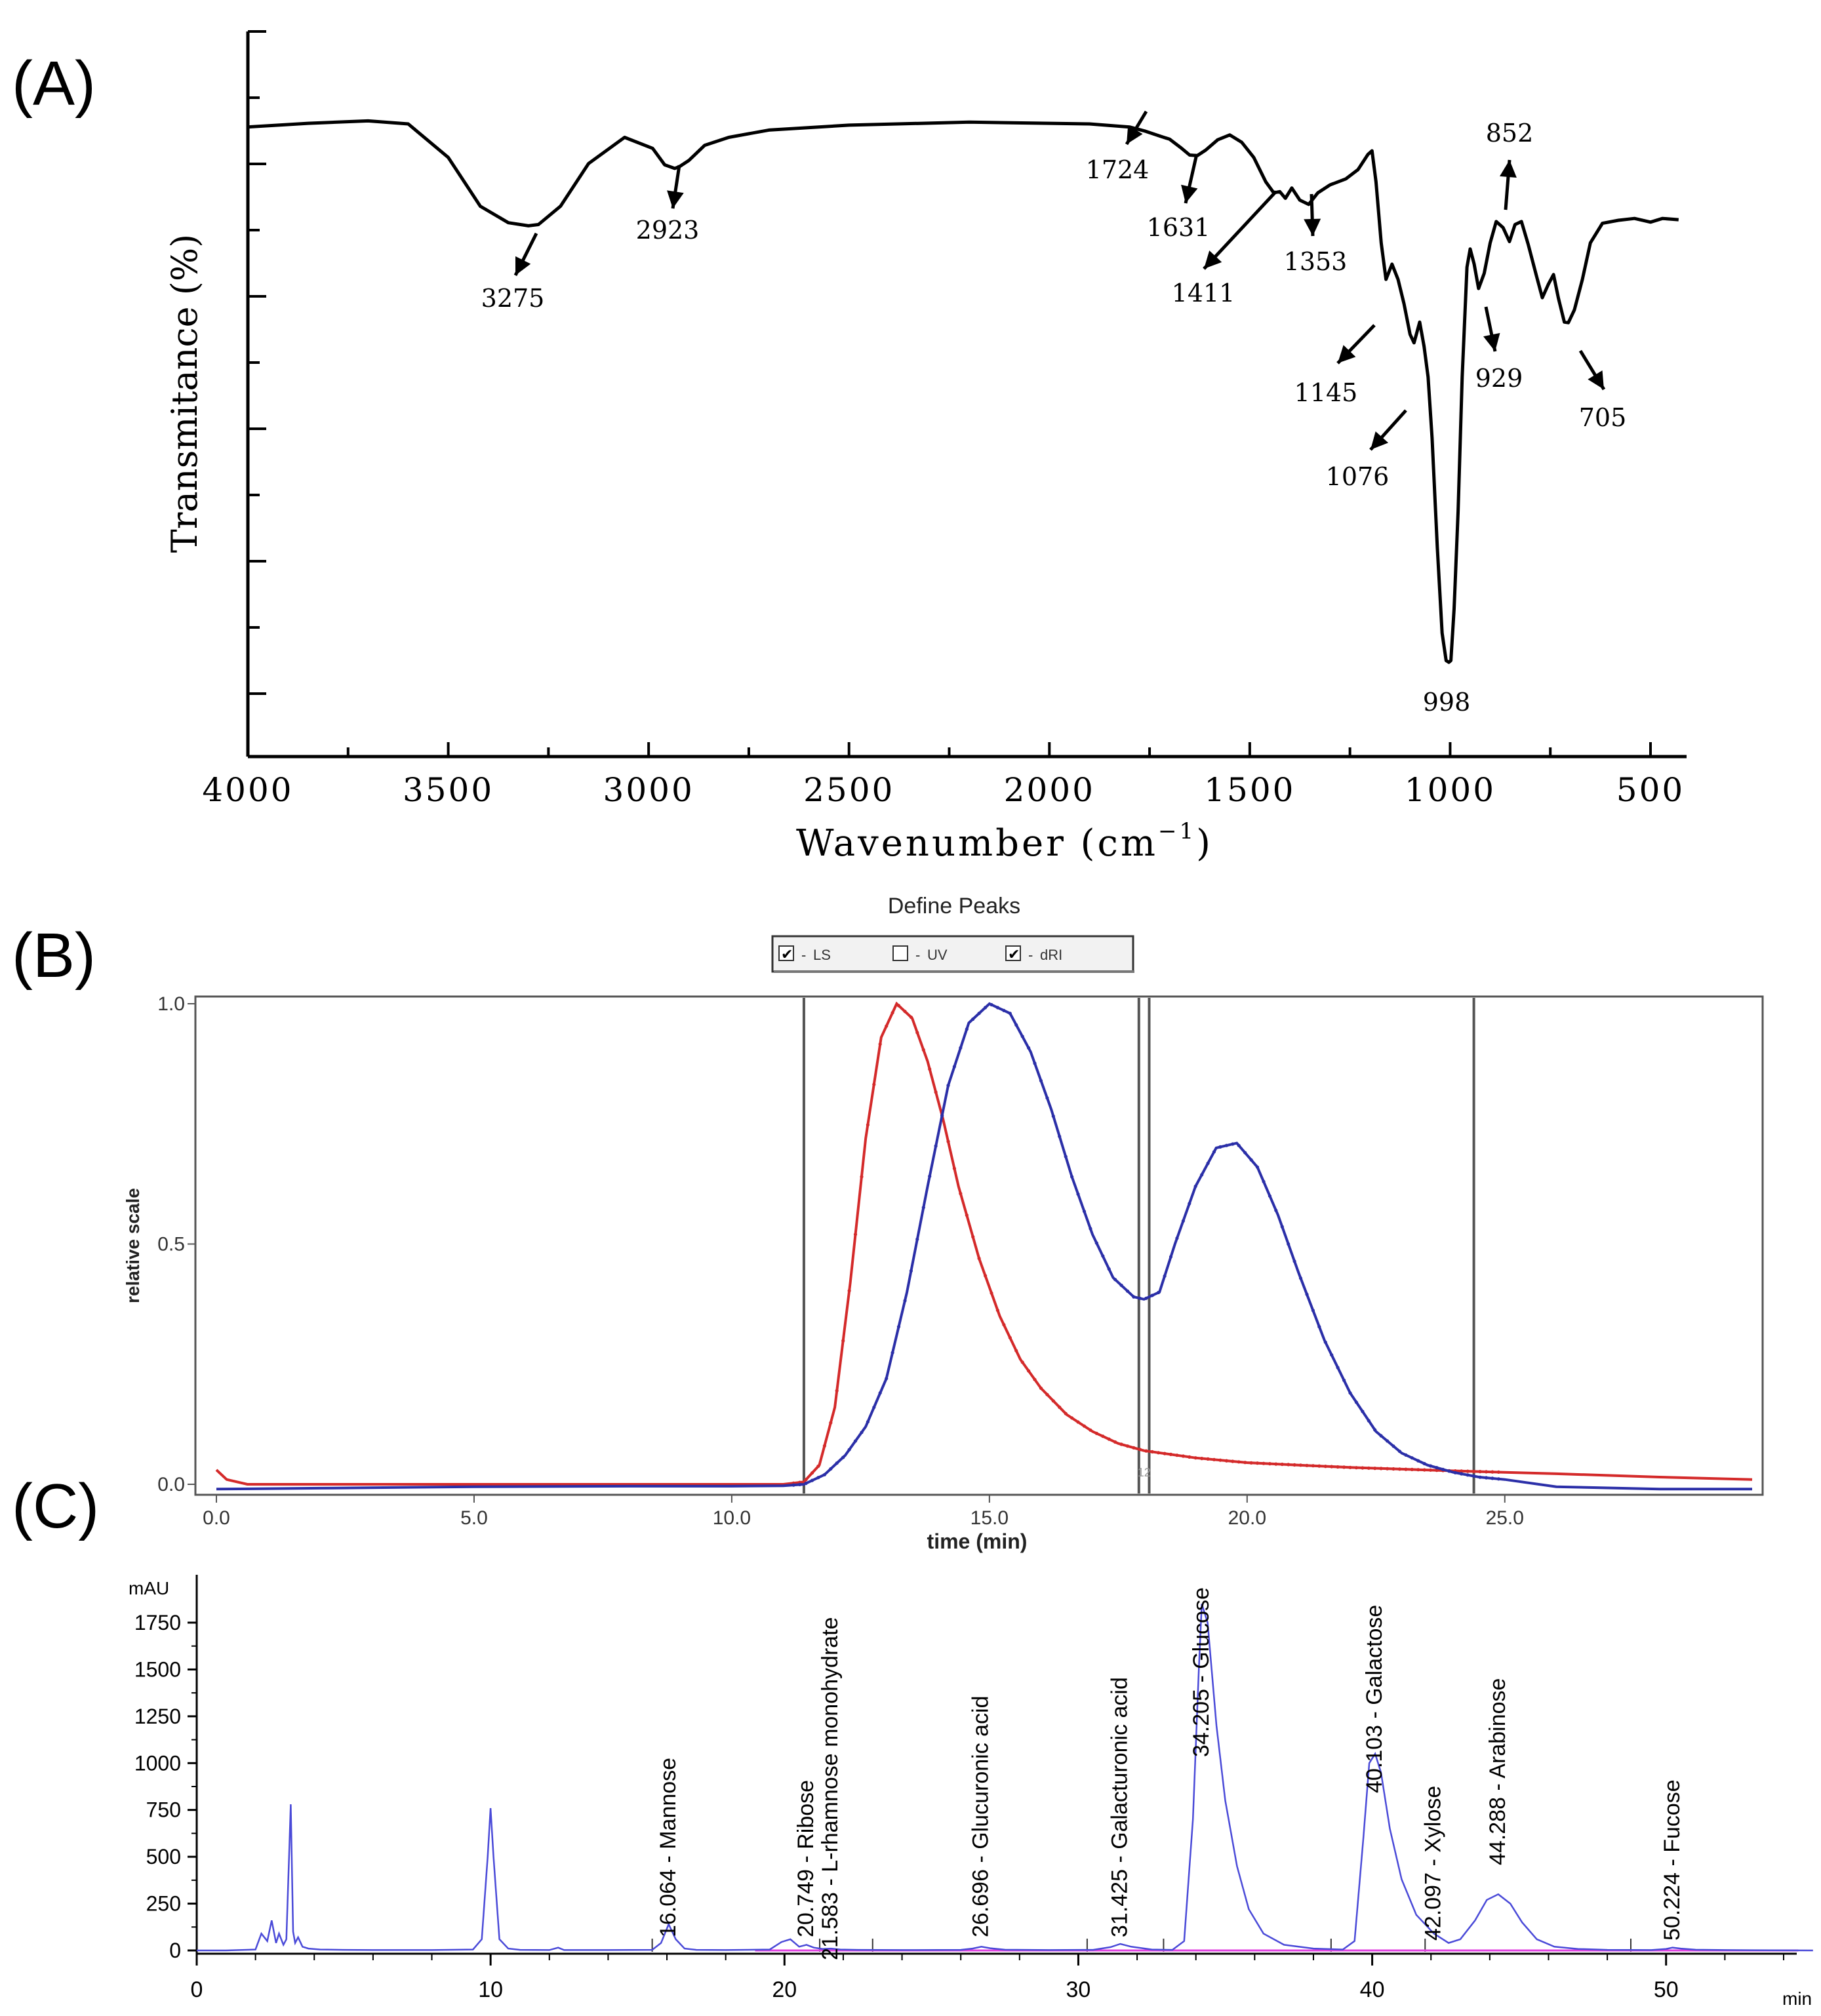 This screenshot has height=2016, width=1821. What do you see at coordinates (448, 790) in the screenshot?
I see `ir-x-tick-label: 3500` at bounding box center [448, 790].